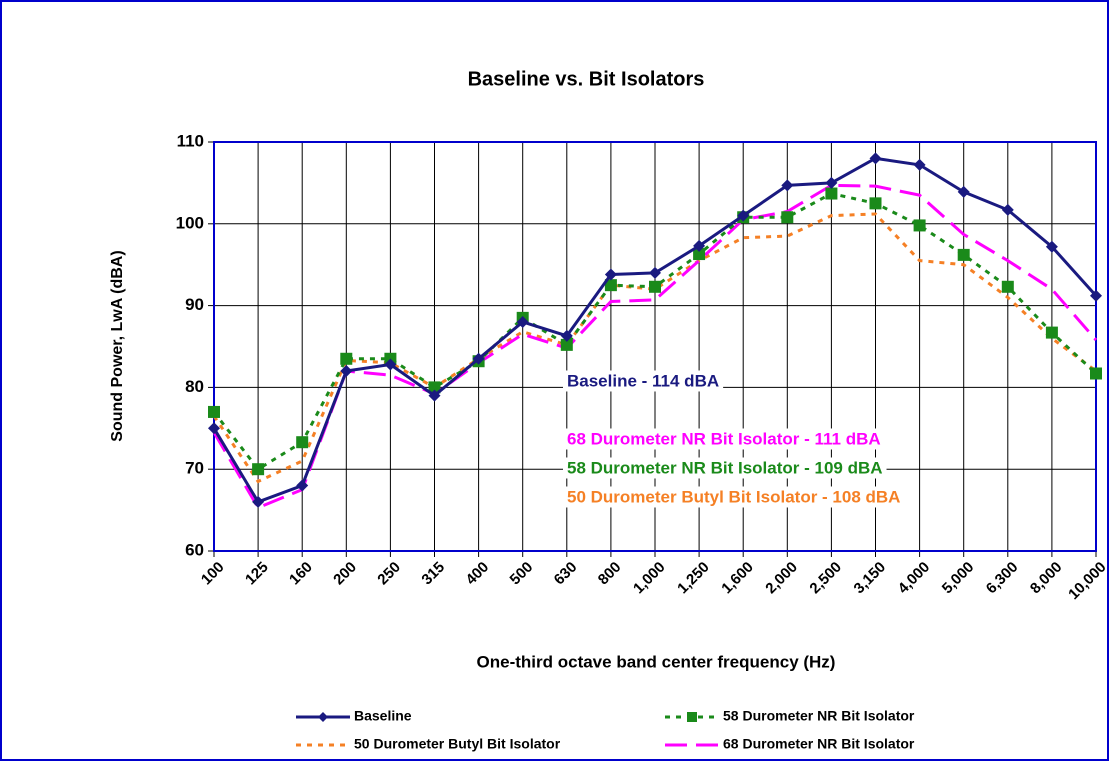 This screenshot has width=1109, height=761. I want to click on annotation: 68 Durometer NR Bit Isolator - 111 dBA, so click(724, 438).